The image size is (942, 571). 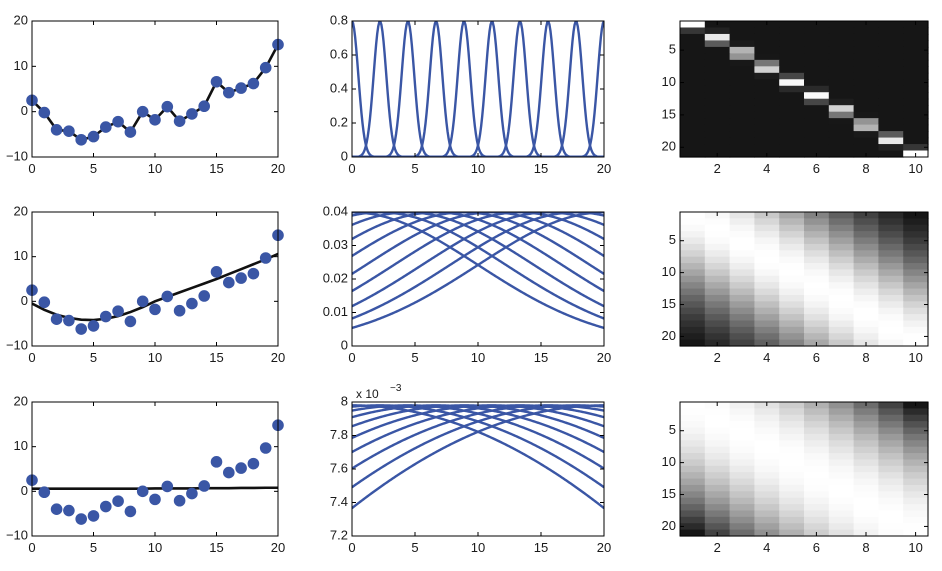 I want to click on y-tick-label: 7.8, so click(x=339, y=434).